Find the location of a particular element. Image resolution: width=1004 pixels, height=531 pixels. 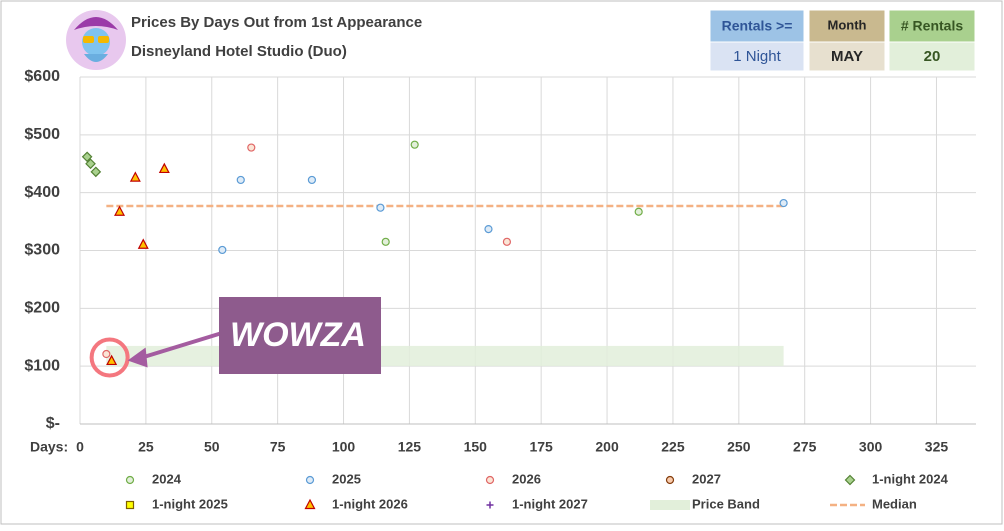

annotation-text: WOWZA is located at coordinates (298, 335).